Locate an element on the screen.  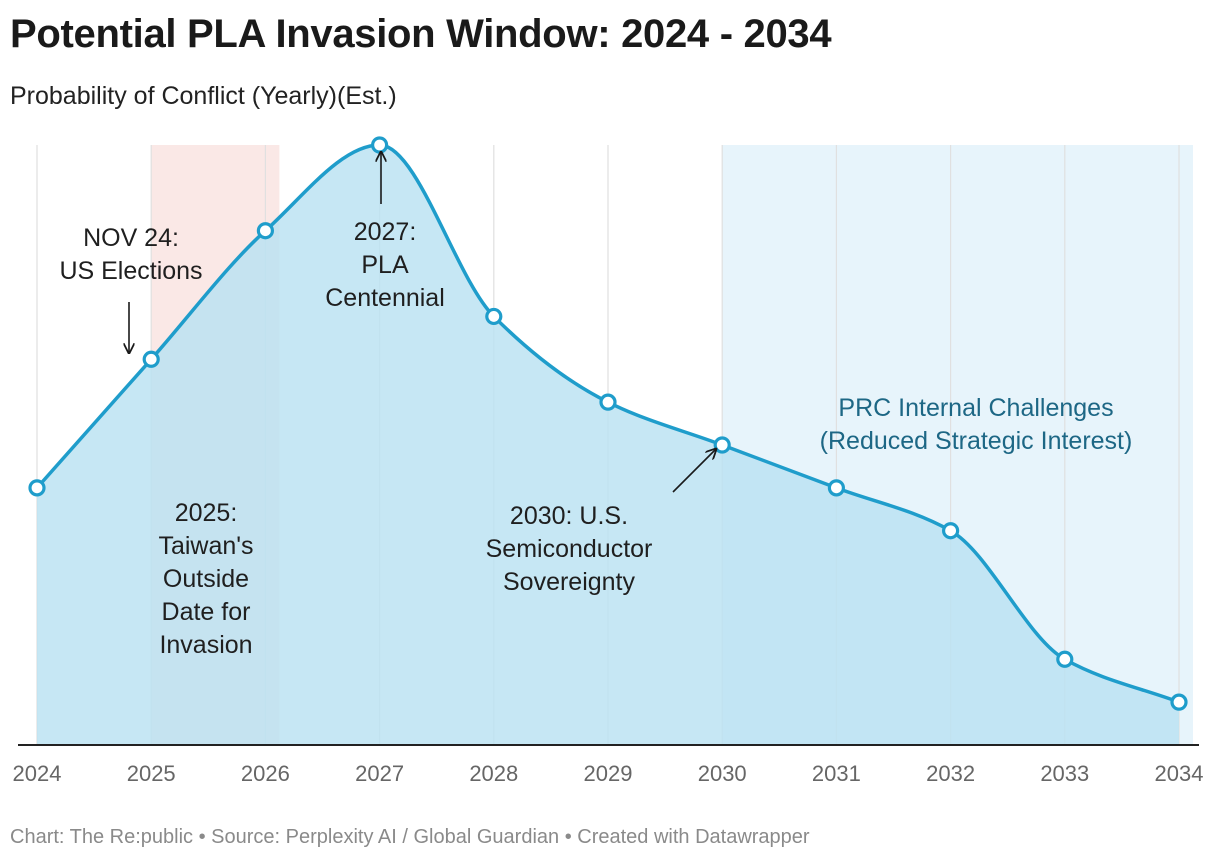
x-tick-label-2030: 2030 is located at coordinates (722, 773).